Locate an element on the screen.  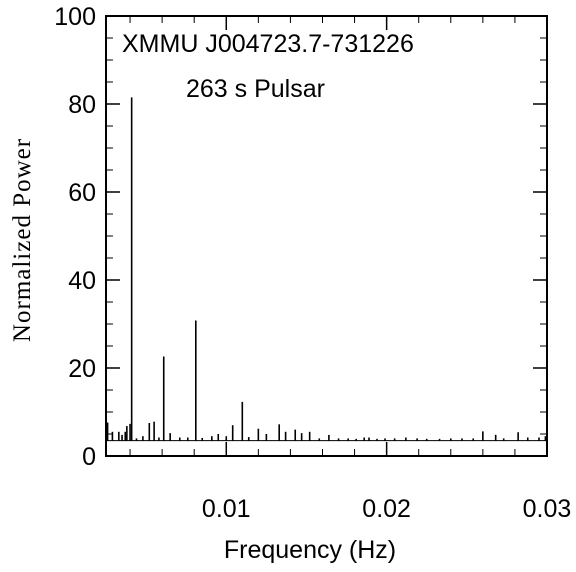
annotation-pulsar-period: 263 s Pulsar is located at coordinates (255, 89).